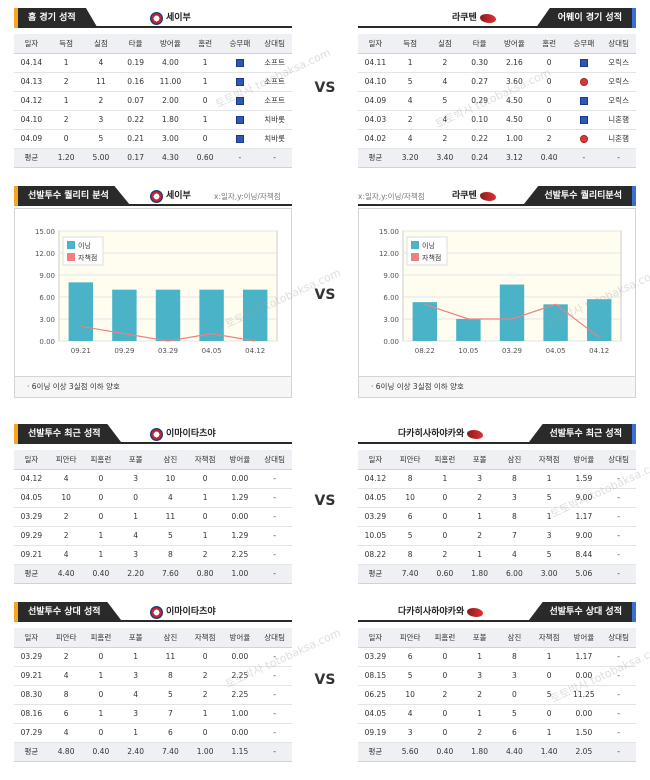  Describe the element at coordinates (31, 82) in the screenshot. I see `table-cell: 04.13` at that location.